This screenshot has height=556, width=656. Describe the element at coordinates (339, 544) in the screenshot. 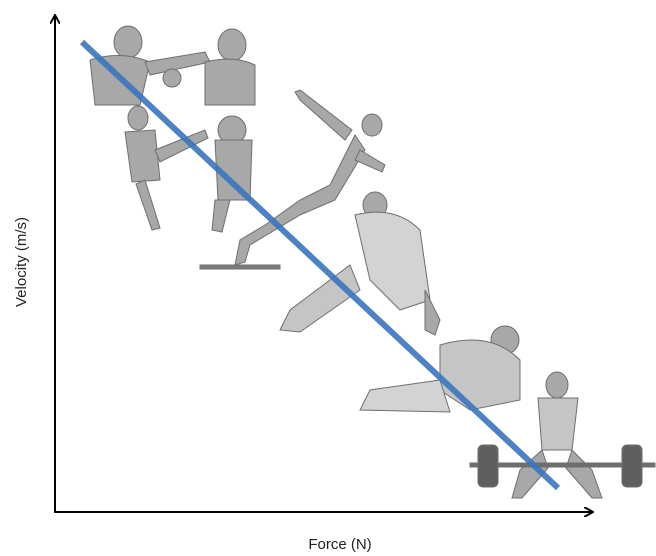

I see `x-axis-label: Force (N)` at that location.